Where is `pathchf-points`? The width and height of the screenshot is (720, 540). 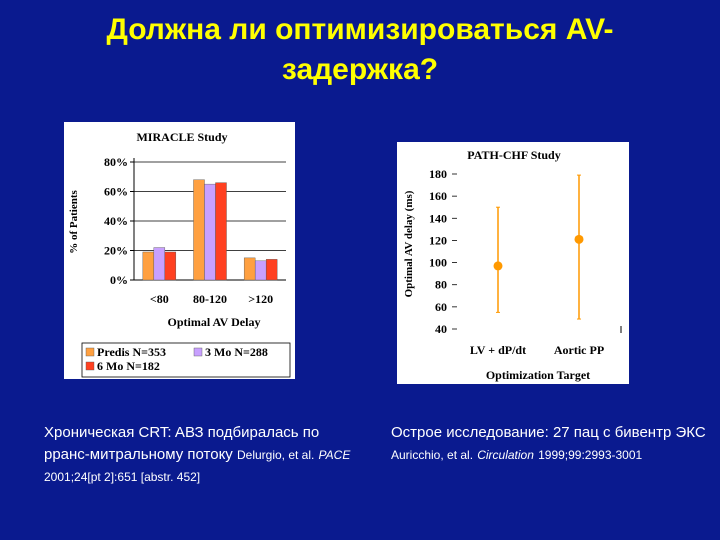 pathchf-points is located at coordinates (557, 253).